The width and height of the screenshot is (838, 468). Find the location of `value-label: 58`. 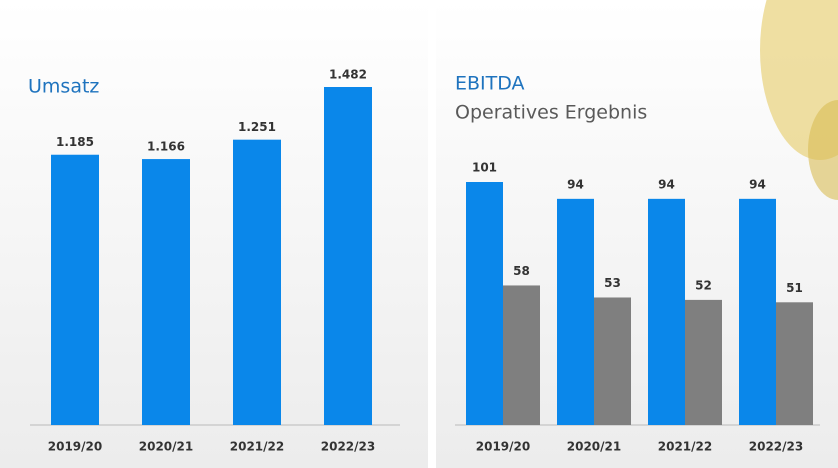

value-label: 58 is located at coordinates (521, 271).